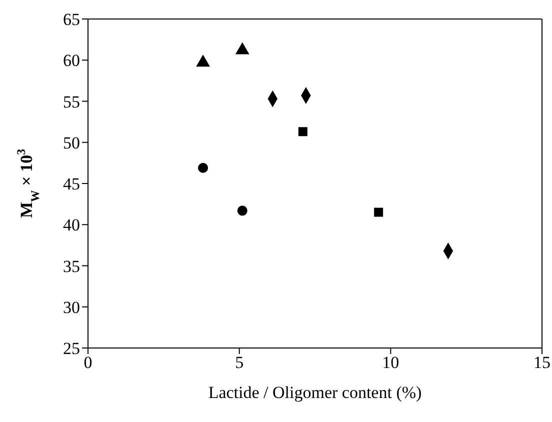  What do you see at coordinates (71, 102) in the screenshot?
I see `y-tick-label: 55` at bounding box center [71, 102].